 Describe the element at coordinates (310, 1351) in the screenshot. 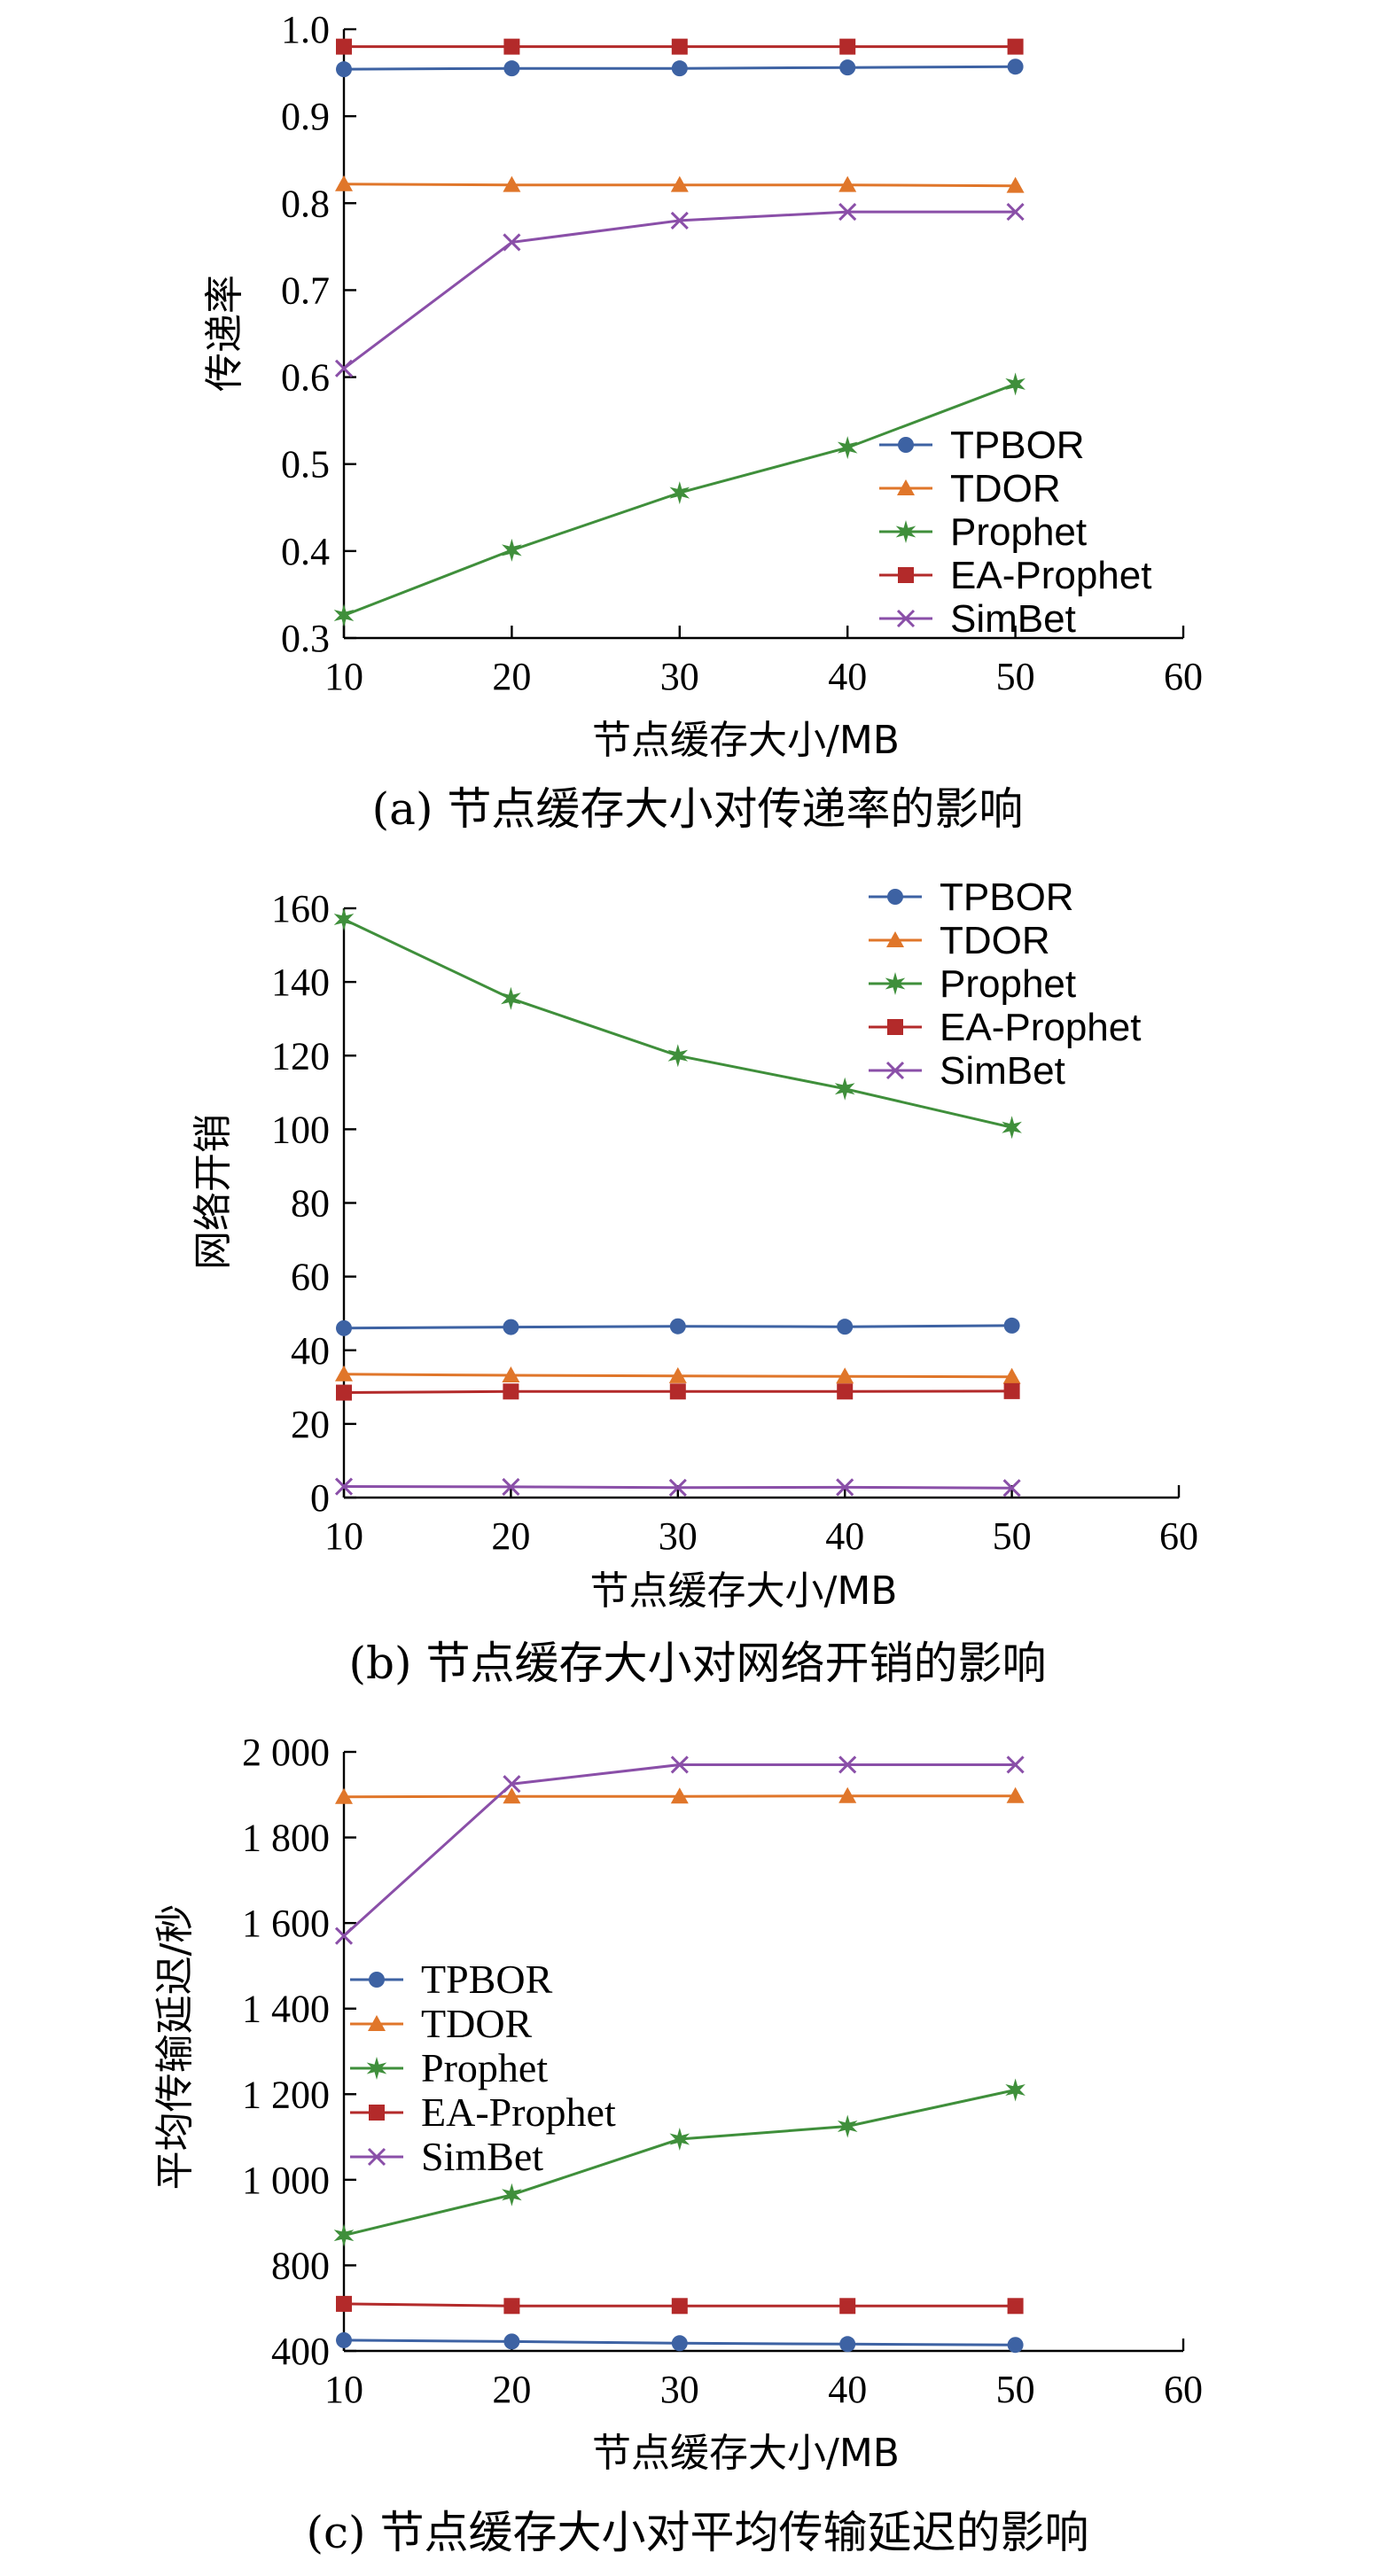

I see `y-tick-label: 40` at that location.